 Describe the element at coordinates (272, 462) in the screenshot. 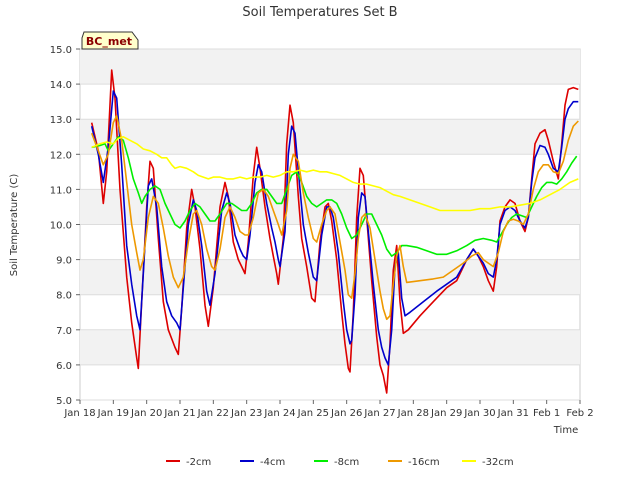

I see `legend-label: -4cm` at that location.